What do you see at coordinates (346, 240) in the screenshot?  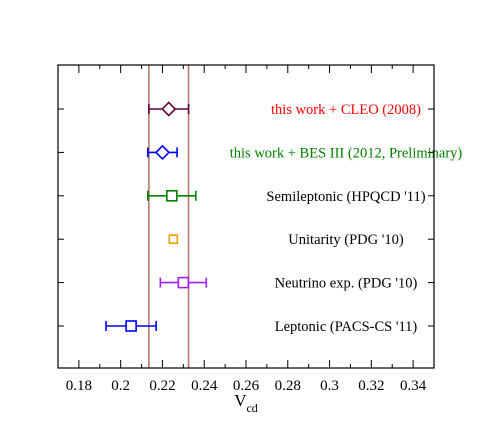 I see `point-label: Unitarity (PDG '10)` at bounding box center [346, 240].